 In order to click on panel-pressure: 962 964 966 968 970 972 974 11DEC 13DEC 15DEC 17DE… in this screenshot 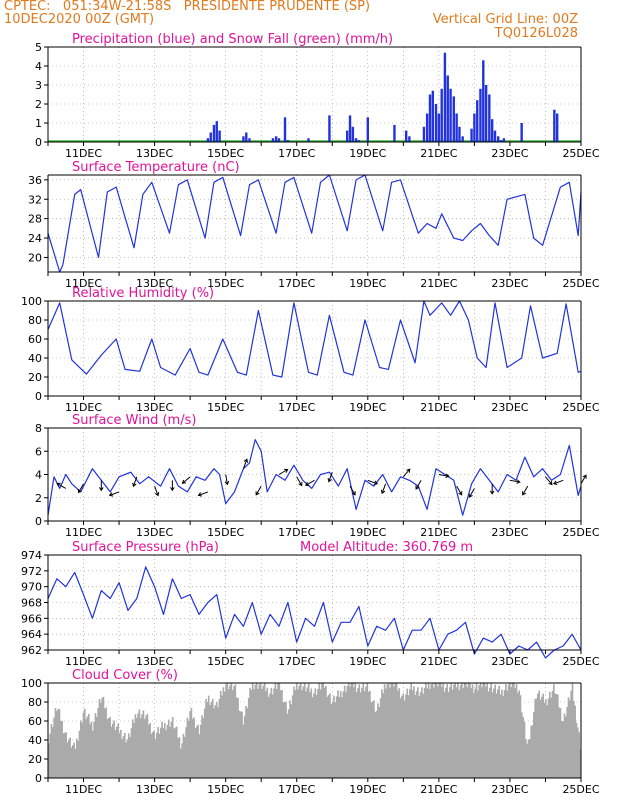, I will do `click(310, 604)`.